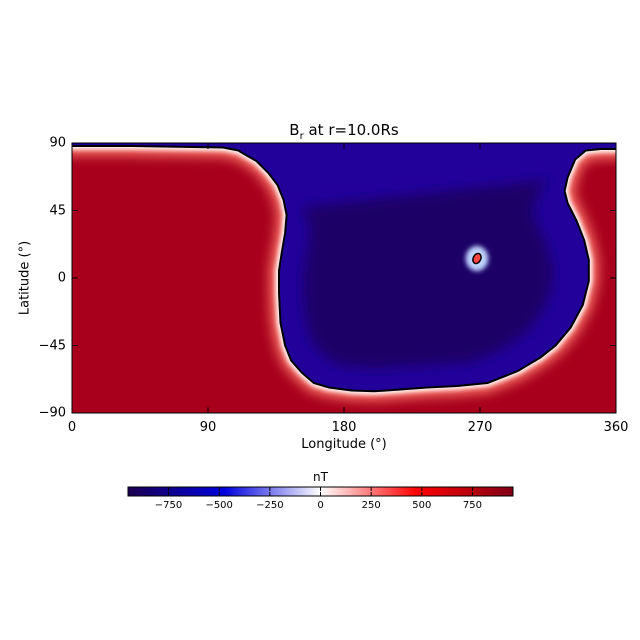  Describe the element at coordinates (52, 413) in the screenshot. I see `y-tick-label: −90` at that location.